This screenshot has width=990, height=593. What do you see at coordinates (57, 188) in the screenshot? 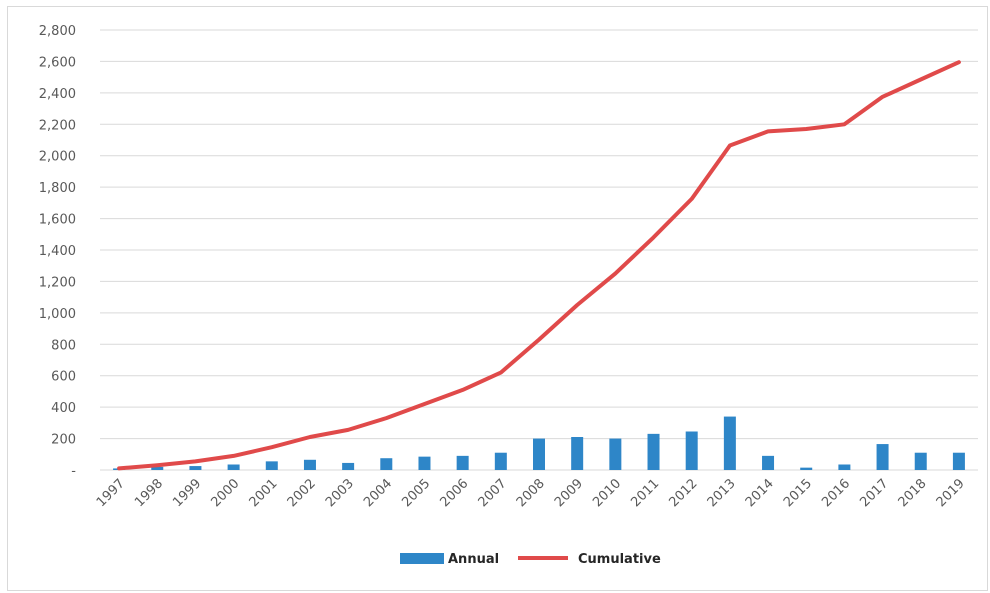
I see `y-tick-label: 1,800` at bounding box center [57, 188].